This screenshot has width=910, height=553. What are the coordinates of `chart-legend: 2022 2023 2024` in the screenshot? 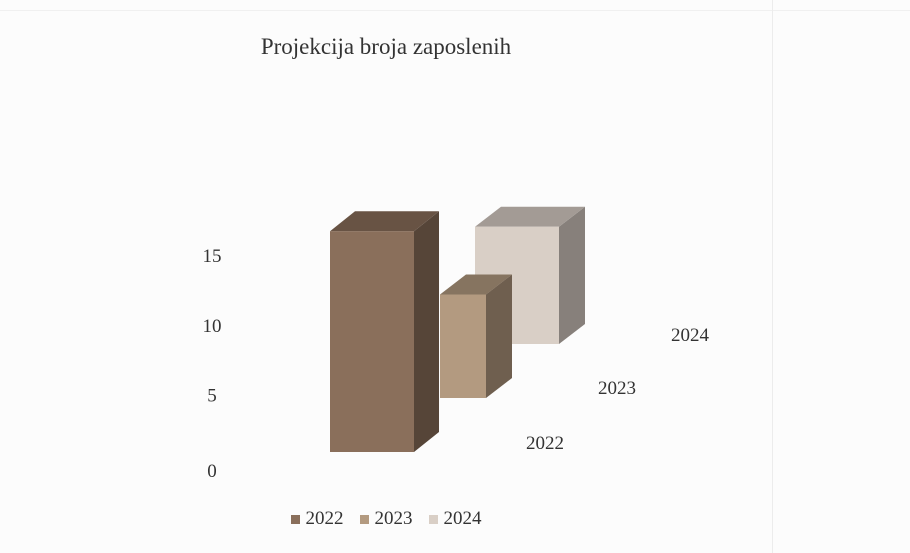 It's located at (386, 519).